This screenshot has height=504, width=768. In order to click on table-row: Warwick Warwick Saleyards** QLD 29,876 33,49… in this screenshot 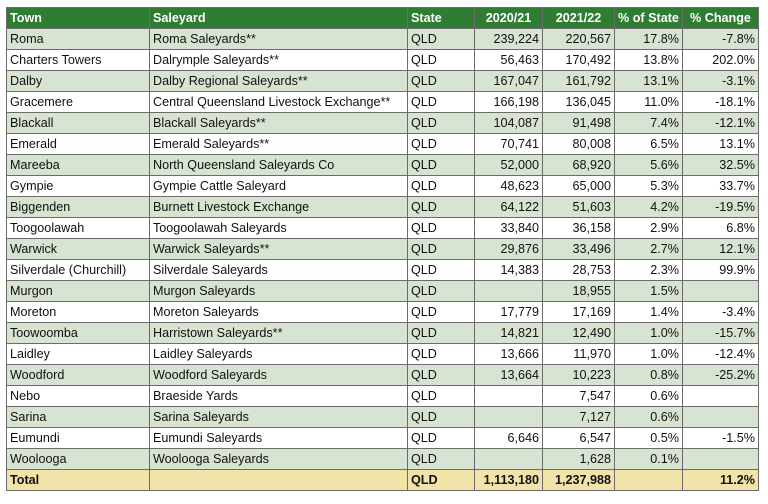, I will do `click(382, 249)`.